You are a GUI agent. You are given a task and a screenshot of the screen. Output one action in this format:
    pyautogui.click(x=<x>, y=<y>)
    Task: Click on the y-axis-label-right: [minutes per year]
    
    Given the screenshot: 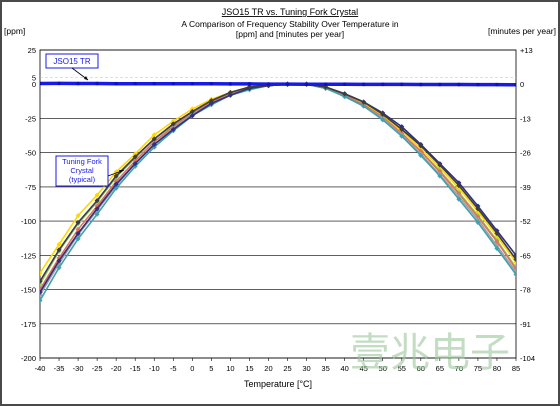 What is the action you would take?
    pyautogui.click(x=522, y=31)
    